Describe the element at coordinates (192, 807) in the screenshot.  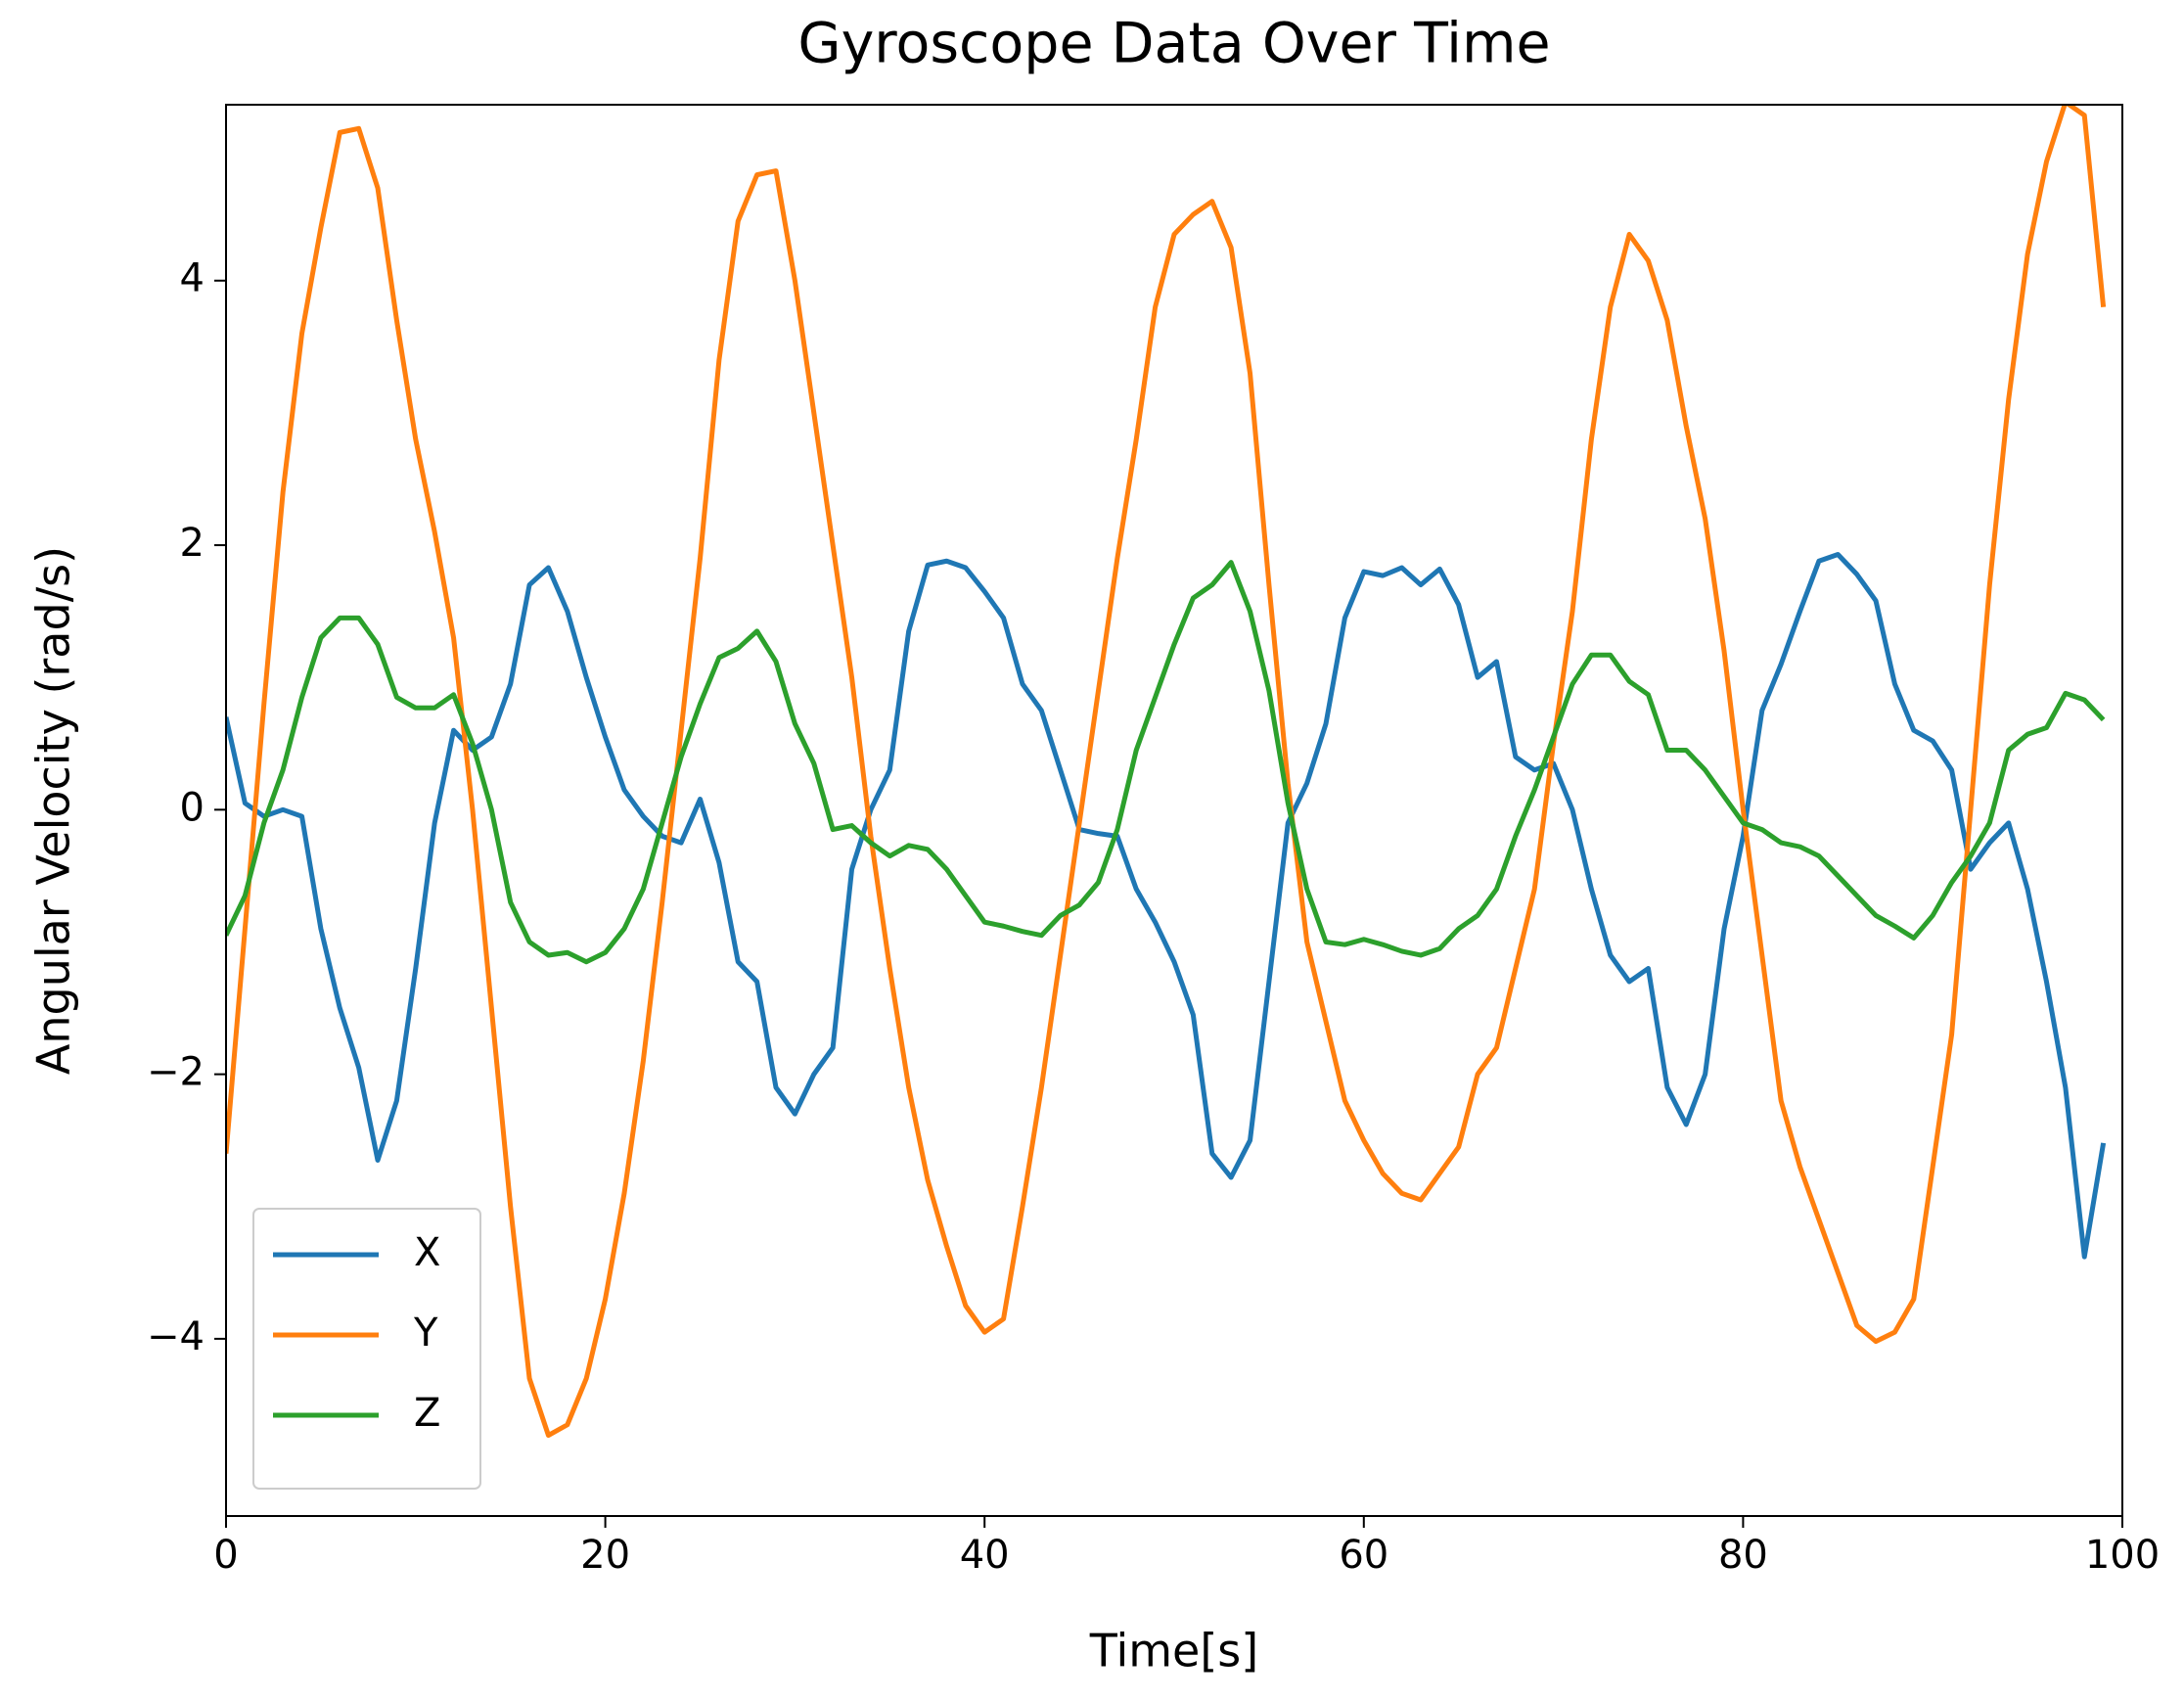
I see `y-tick-label: 0` at that location.